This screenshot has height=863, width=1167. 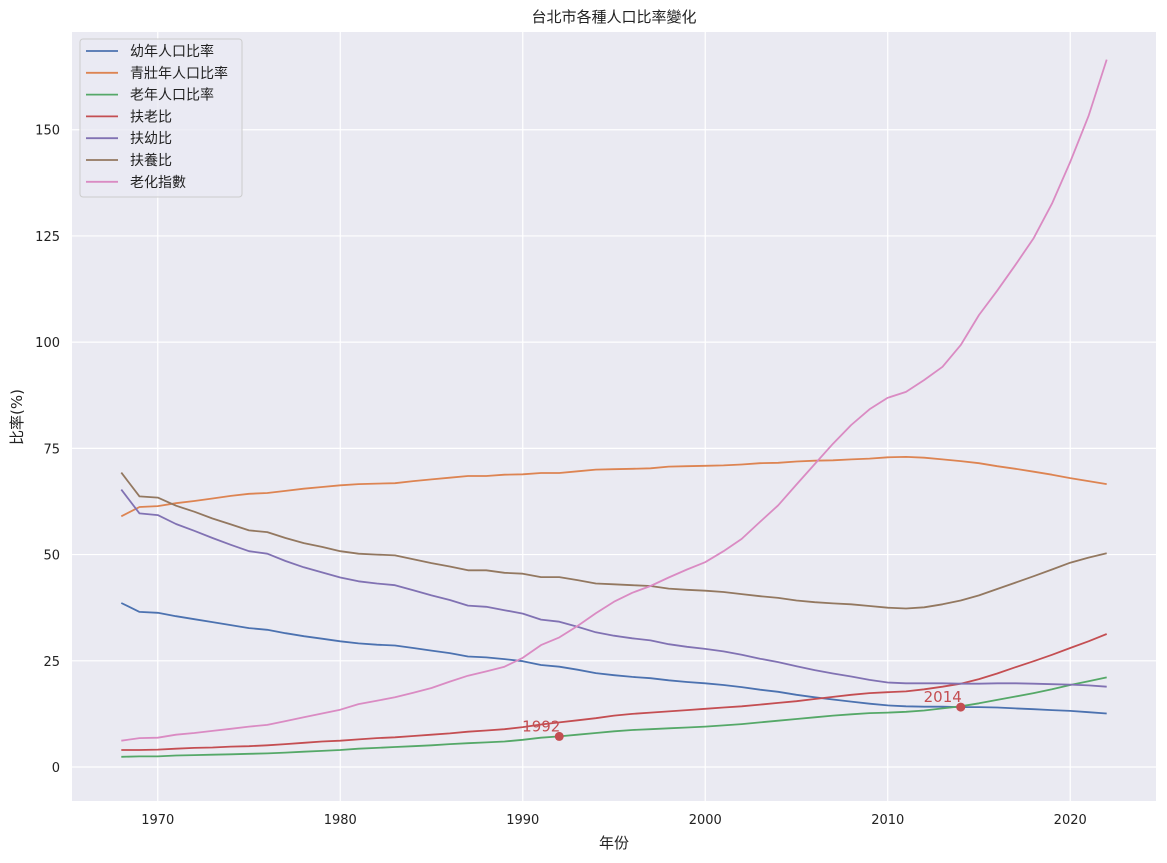 I want to click on x-axis-label: 年份, so click(x=614, y=843).